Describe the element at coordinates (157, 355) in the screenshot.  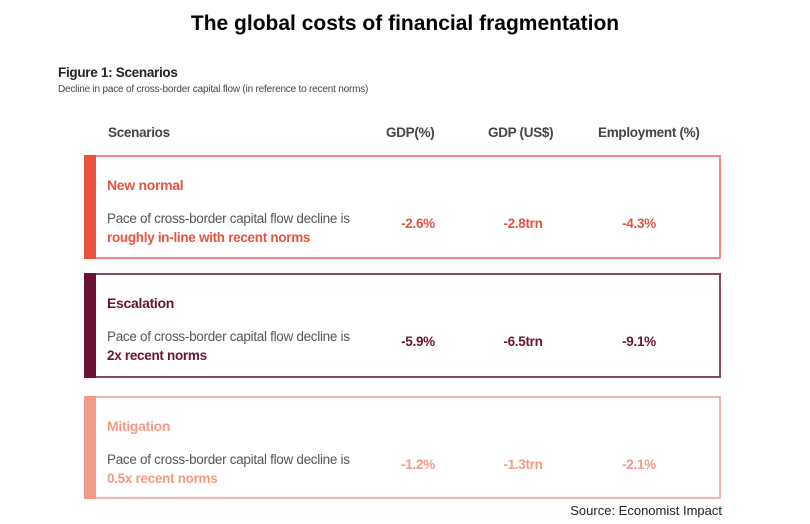
I see `description-highlight: 2x recent norms` at that location.